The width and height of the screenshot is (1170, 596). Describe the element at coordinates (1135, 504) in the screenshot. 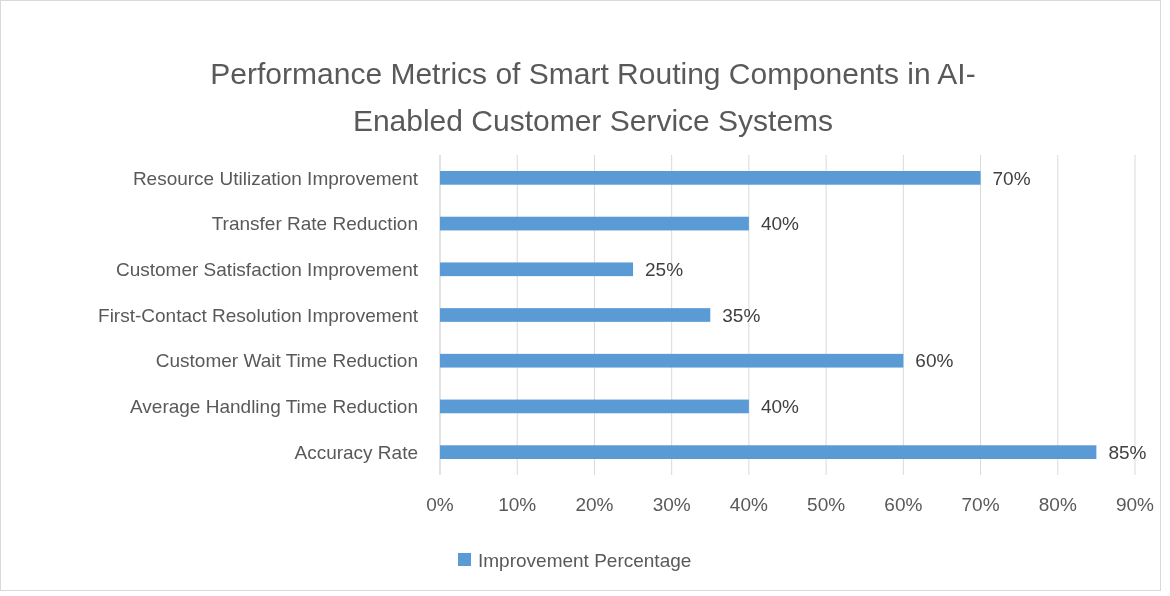

I see `x-tick-label: 90%` at that location.